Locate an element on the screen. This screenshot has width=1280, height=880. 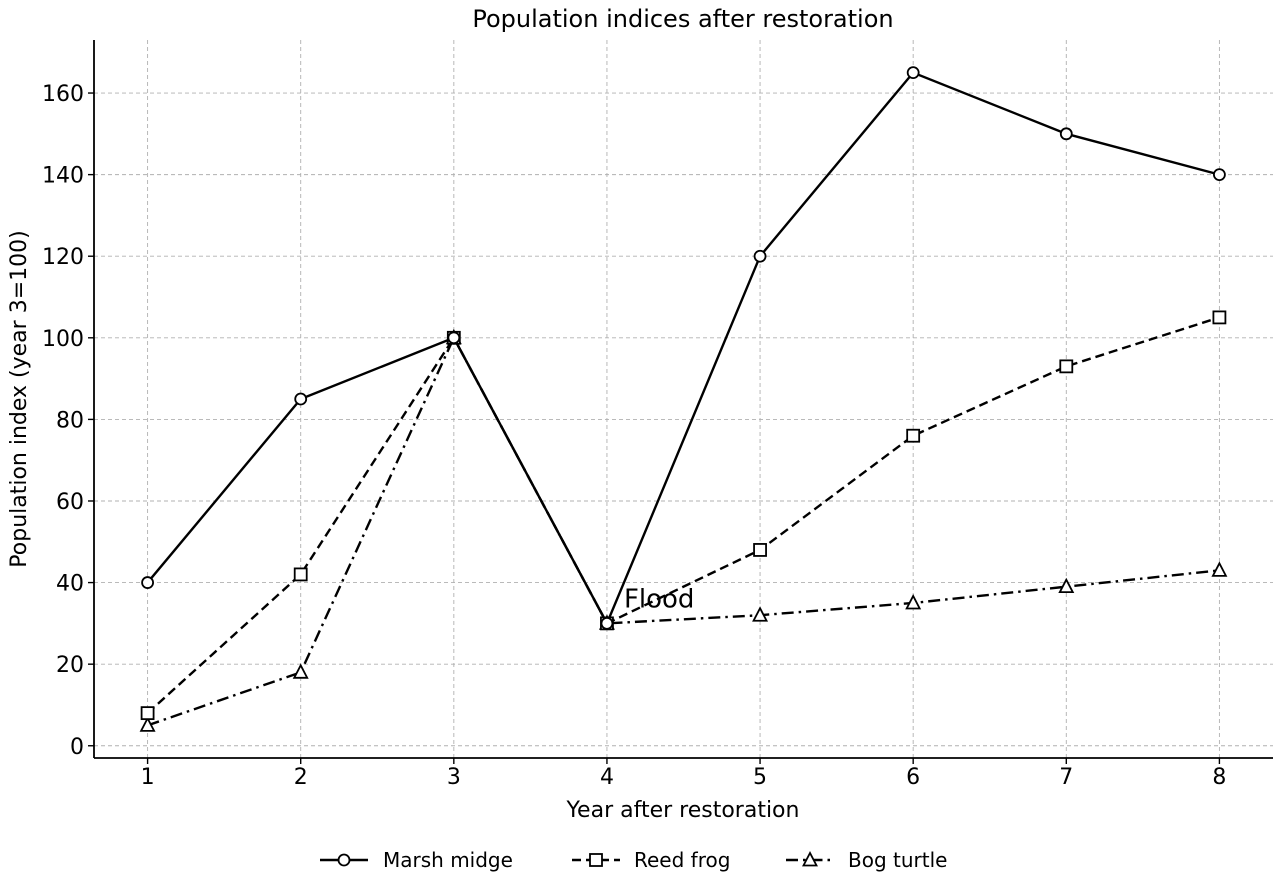
y-tick-label: 20 is located at coordinates (70, 665).